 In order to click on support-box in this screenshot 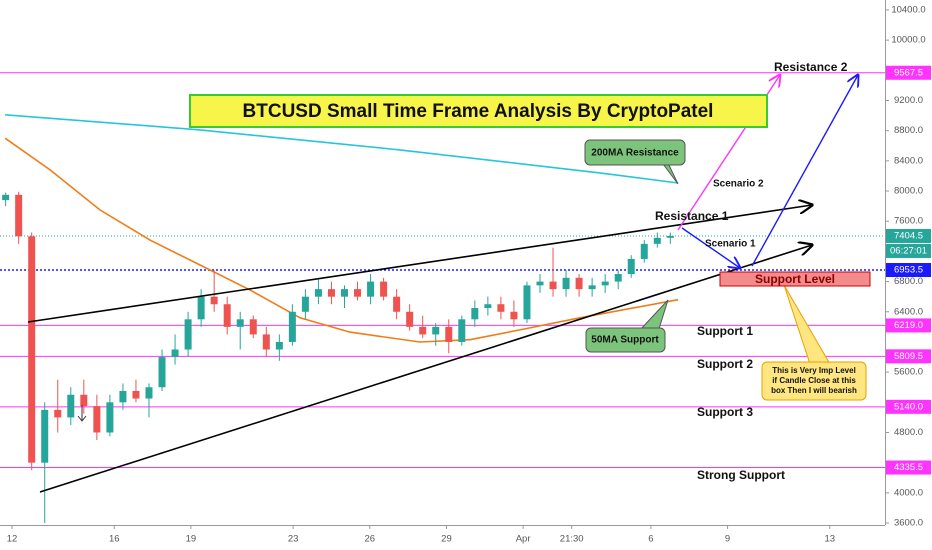, I will do `click(795, 279)`.